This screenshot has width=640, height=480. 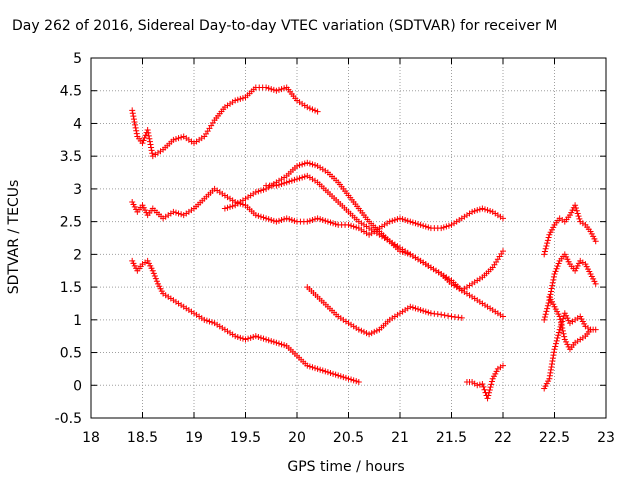 What do you see at coordinates (77, 321) in the screenshot?
I see `y-tick-label: 1` at bounding box center [77, 321].